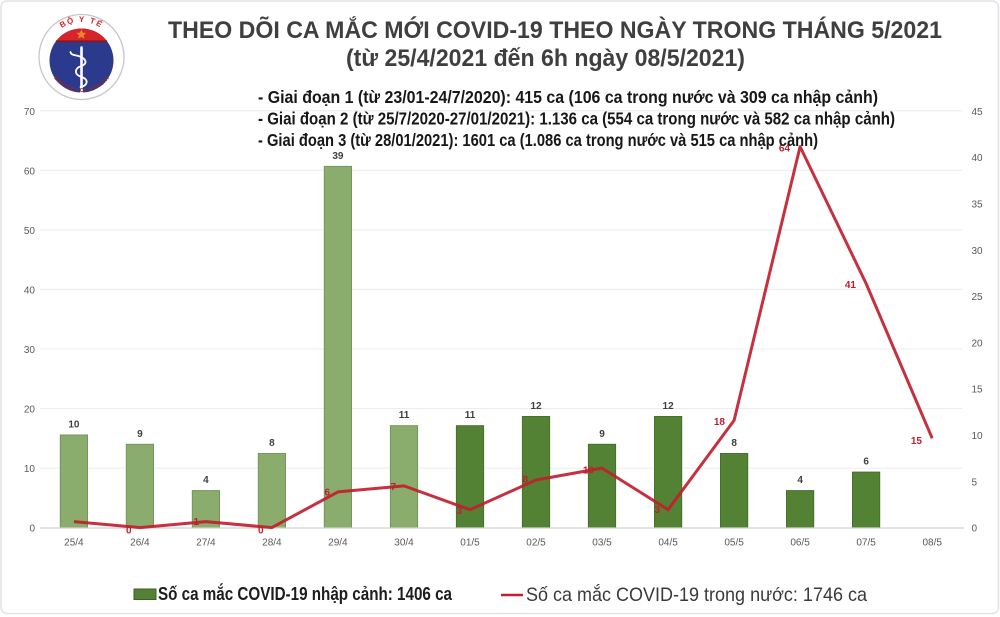 This screenshot has height=617, width=1000. Describe the element at coordinates (470, 543) in the screenshot. I see `svg-text: 01/5` at that location.